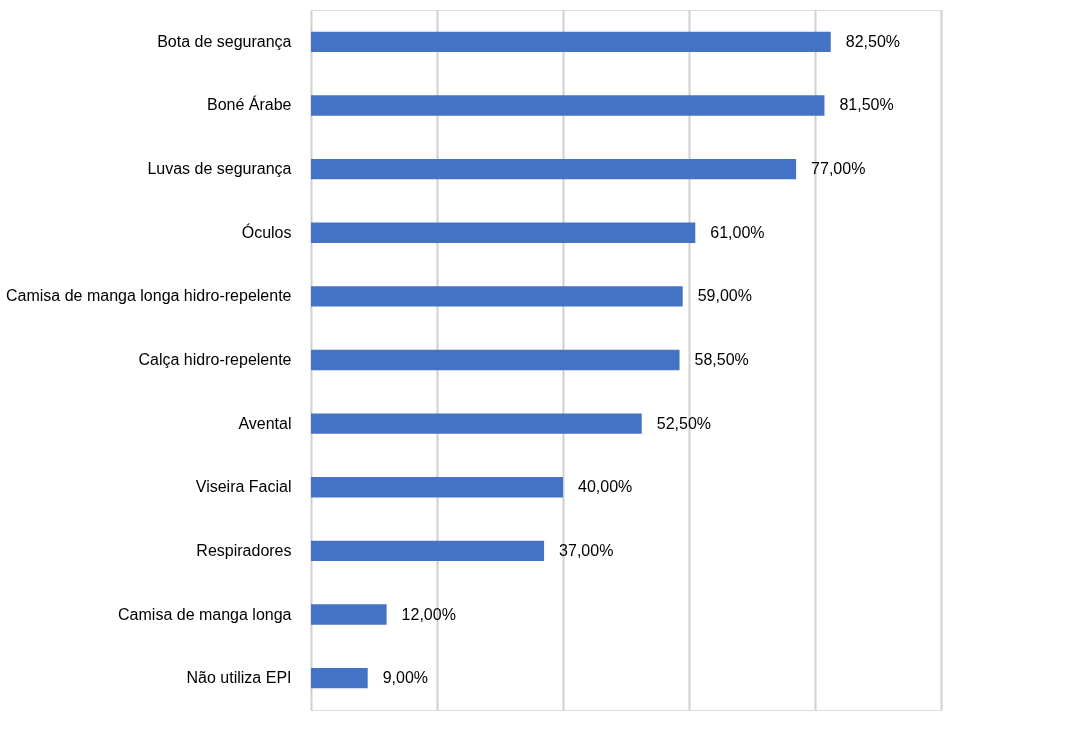 The width and height of the screenshot is (1088, 731). I want to click on data-label: 9,00%, so click(405, 678).